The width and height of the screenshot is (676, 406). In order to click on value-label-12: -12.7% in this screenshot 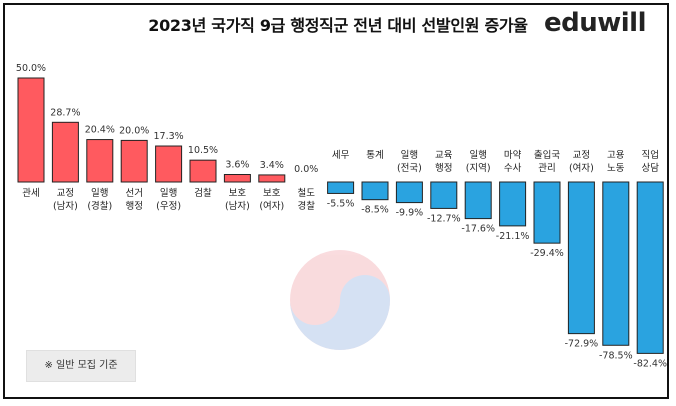, I will do `click(444, 218)`.